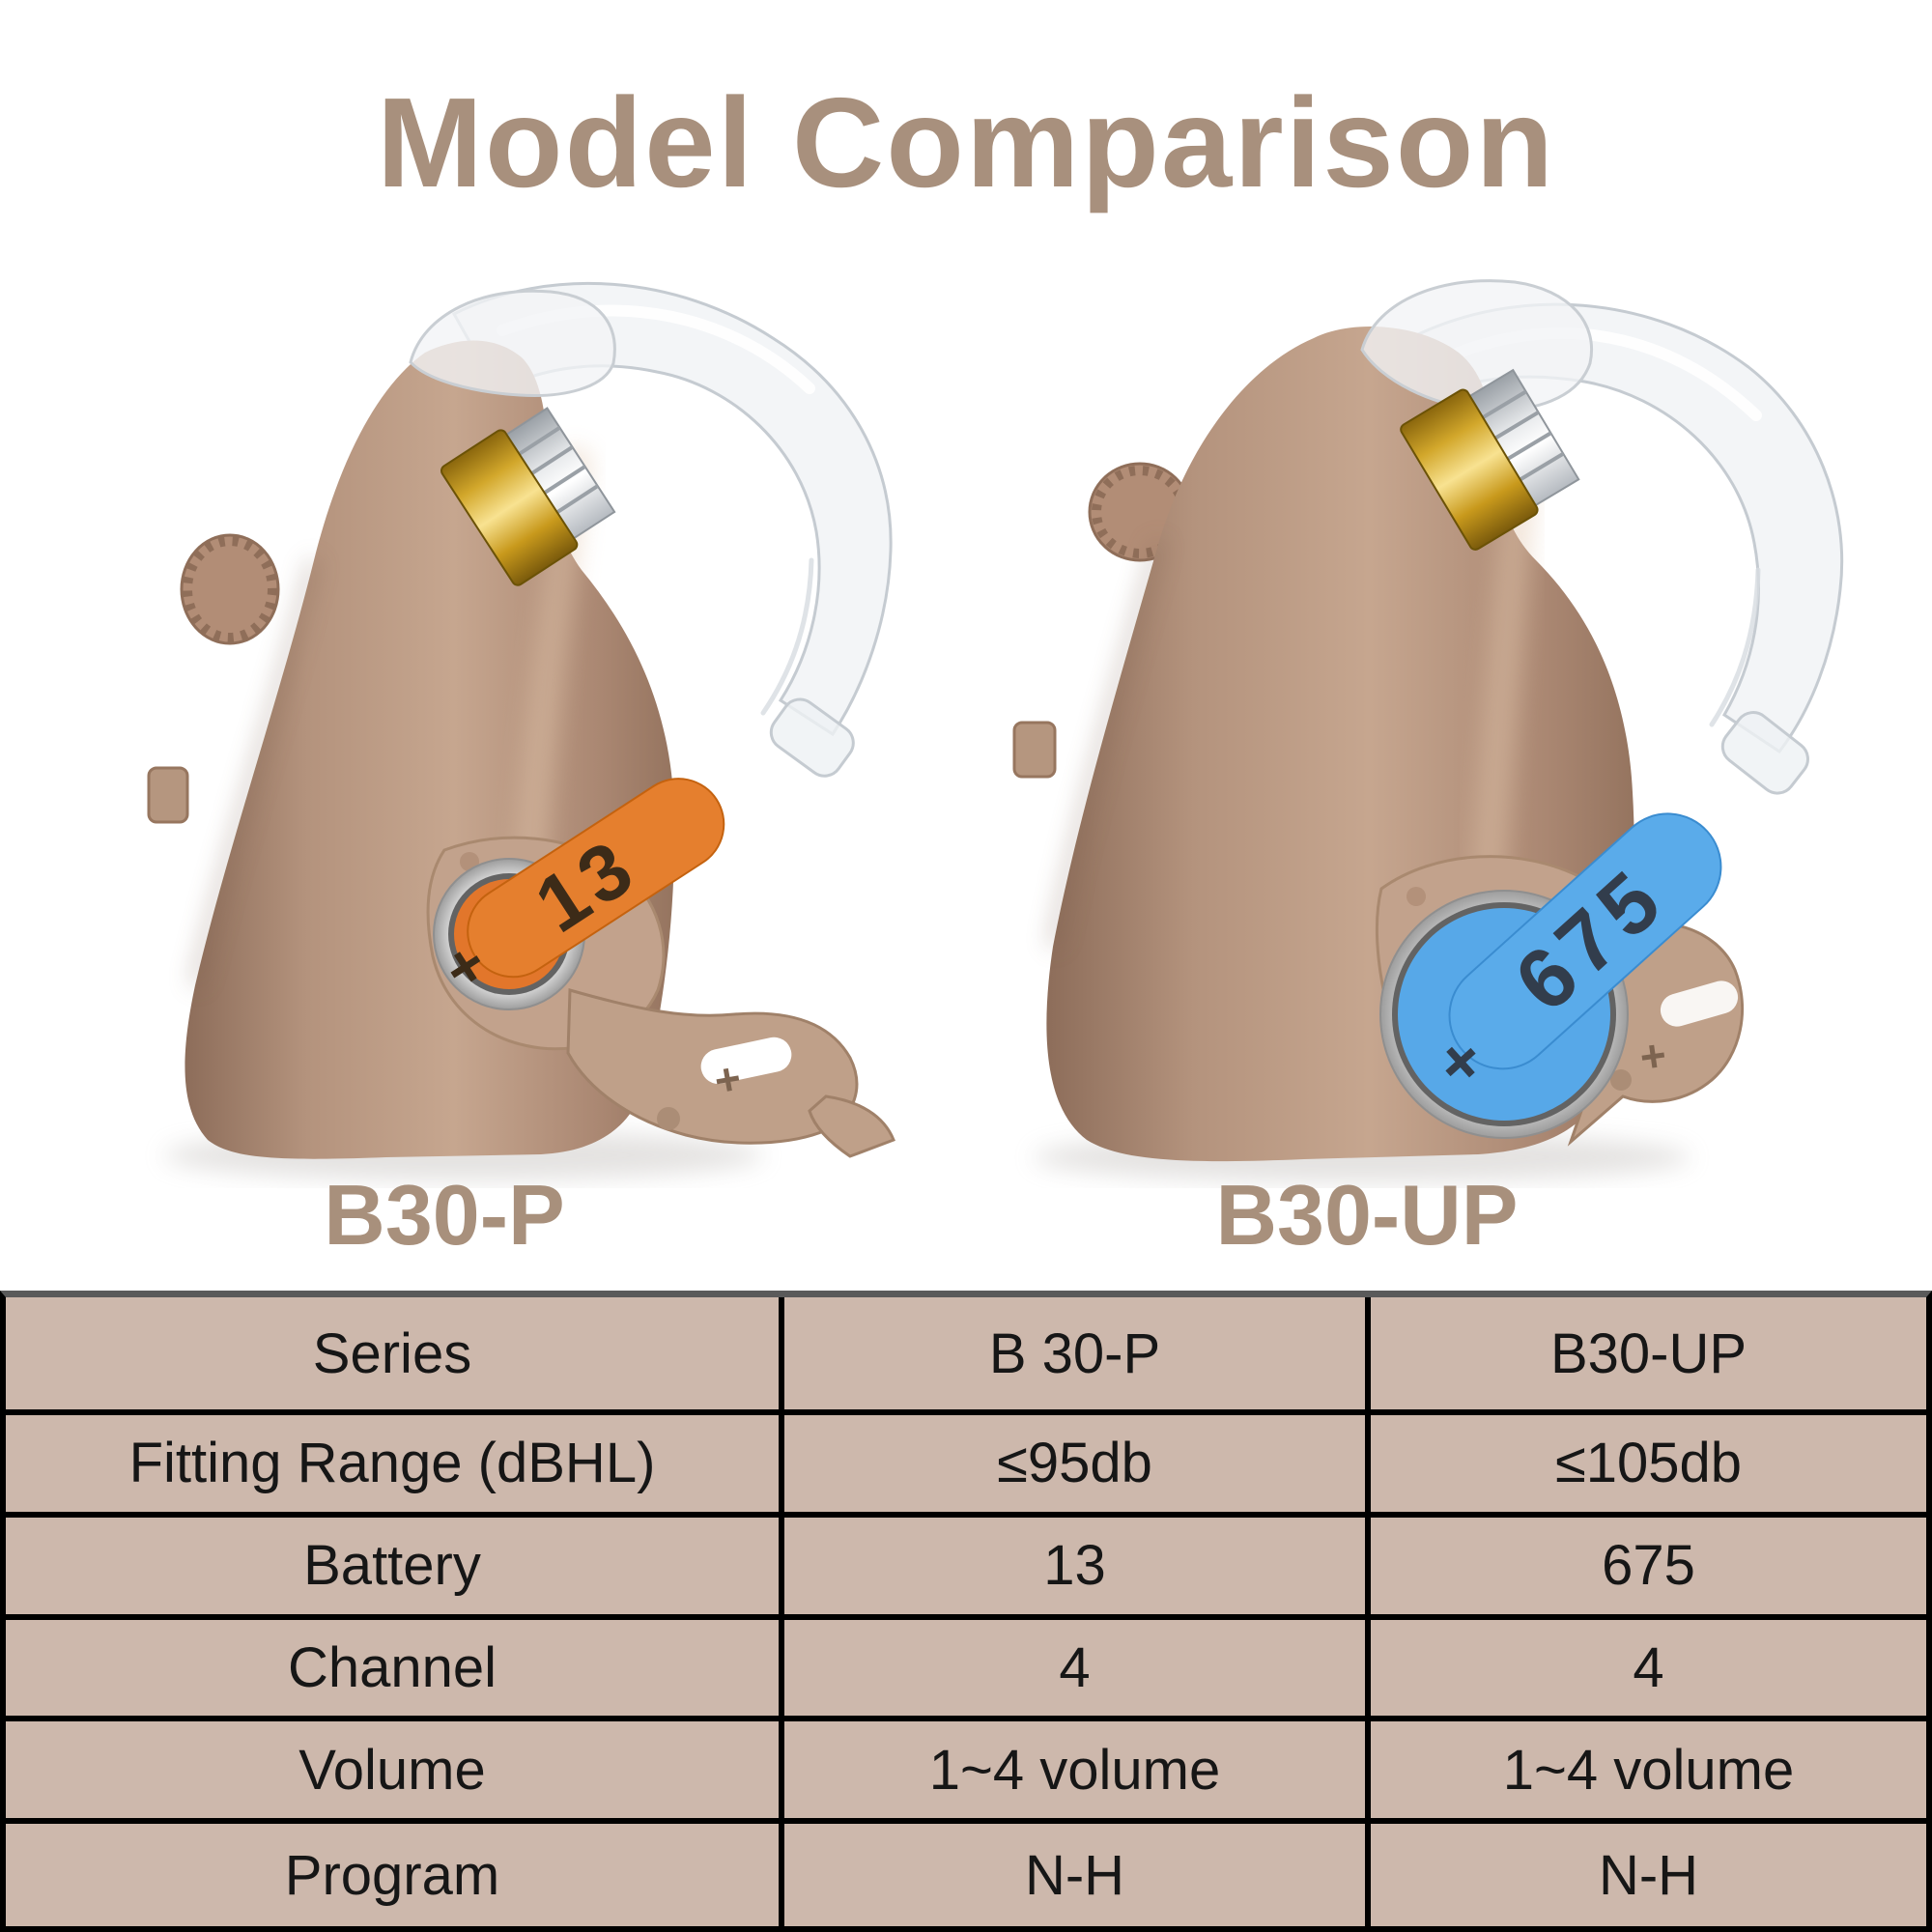 The image size is (1932, 1932). Describe the element at coordinates (395, 1670) in the screenshot. I see `table-row-label-cell: Channel` at that location.